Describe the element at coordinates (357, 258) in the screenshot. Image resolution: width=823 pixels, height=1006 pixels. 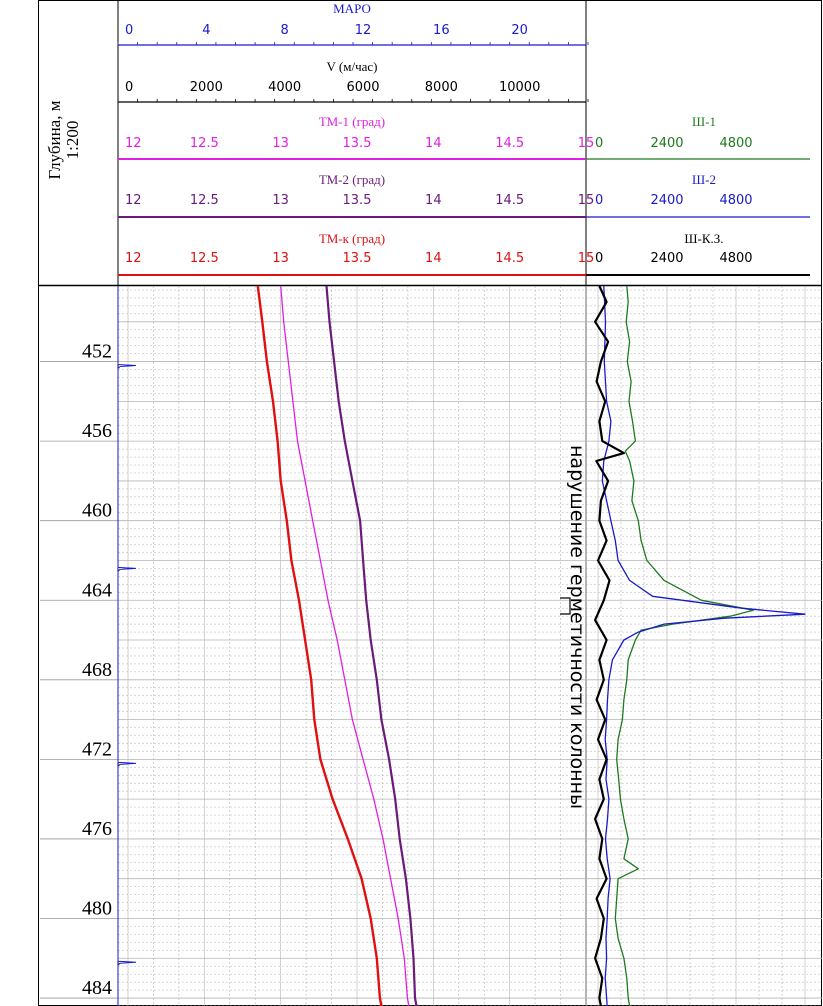
I see `tick-label-tmk: 13.5` at that location.